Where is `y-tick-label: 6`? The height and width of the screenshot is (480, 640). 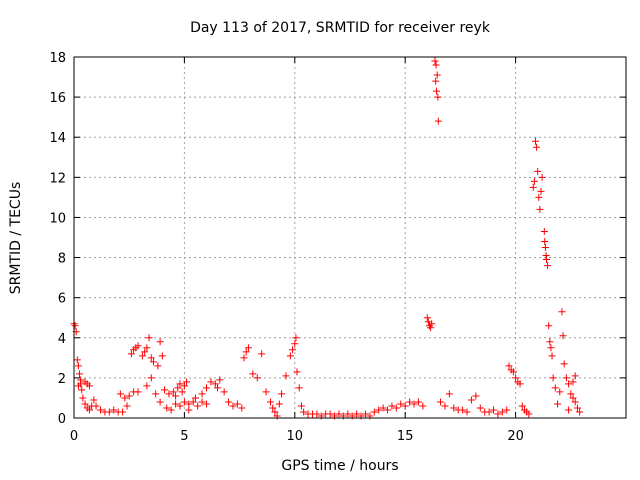 y-tick-label: 6 is located at coordinates (62, 299).